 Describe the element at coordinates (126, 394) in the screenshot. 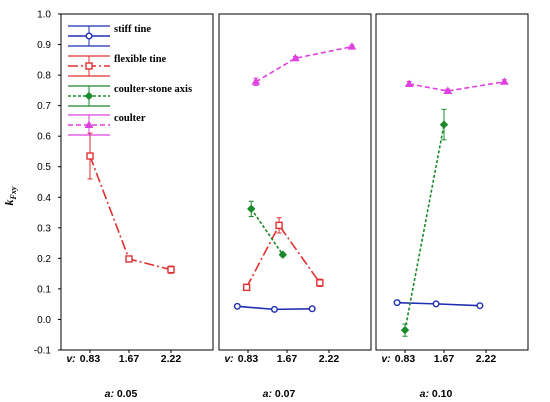

I see `panel-a-value: 0.05` at that location.